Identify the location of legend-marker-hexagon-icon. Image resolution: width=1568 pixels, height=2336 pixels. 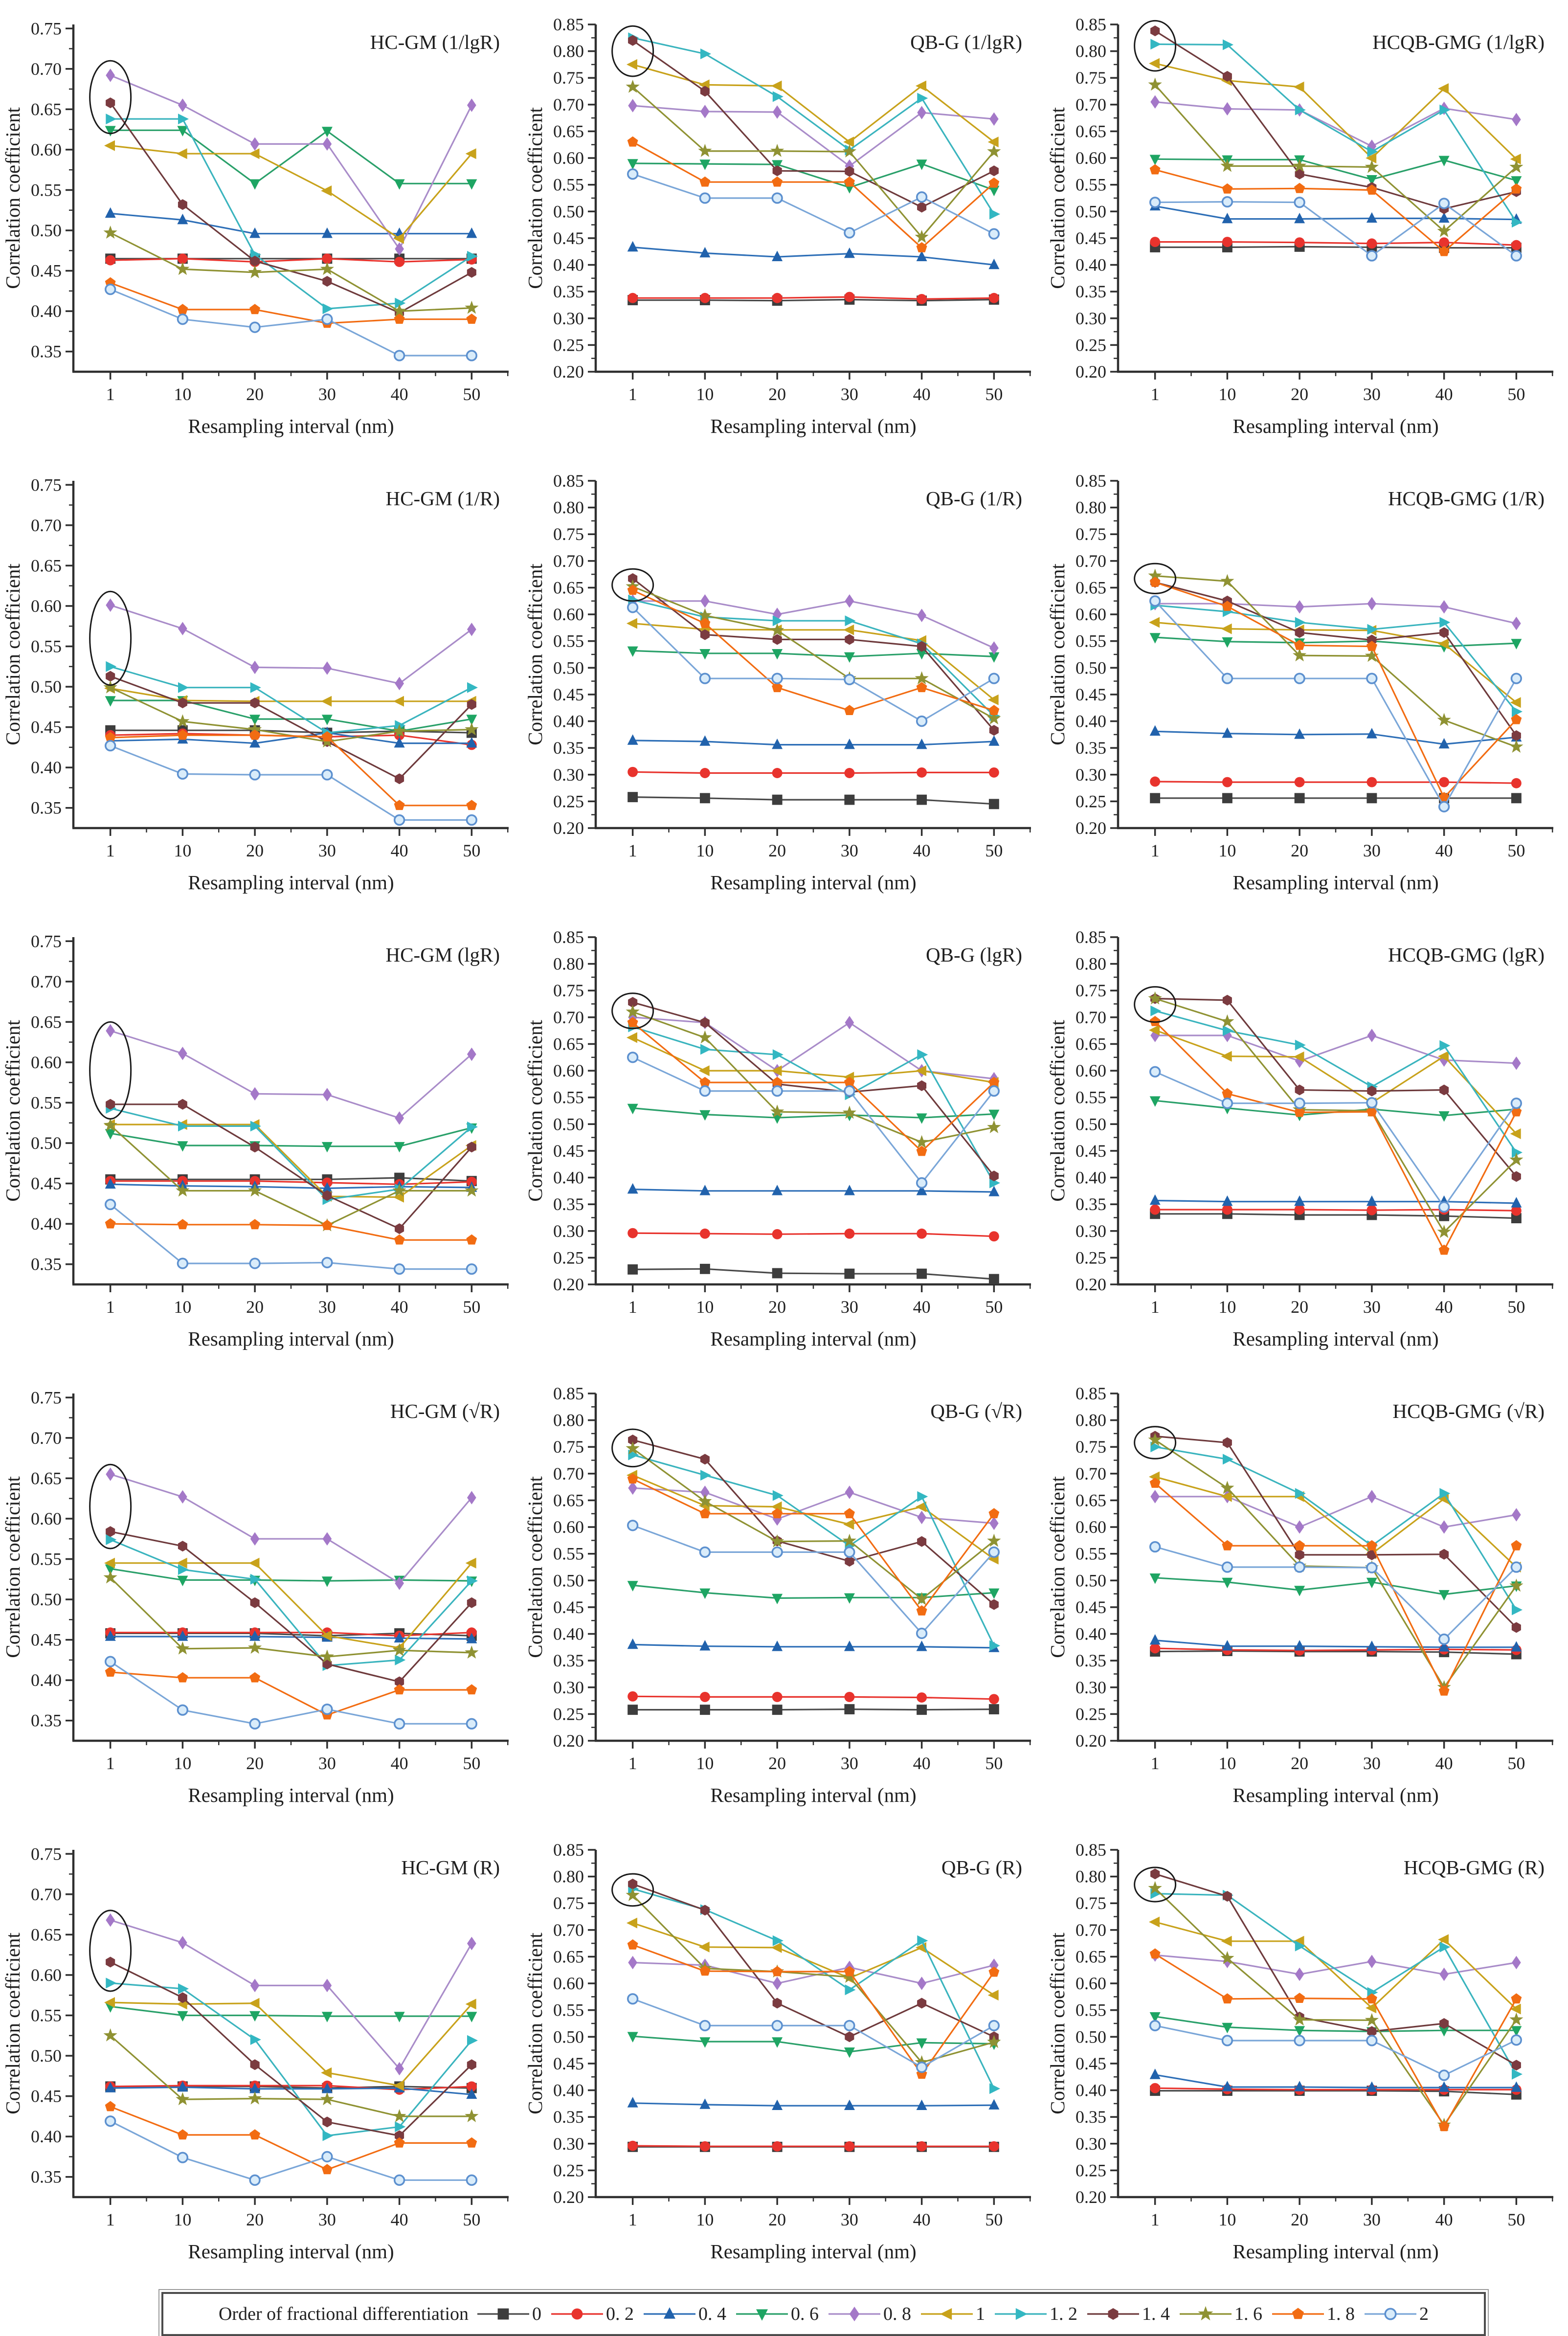
(1113, 2314).